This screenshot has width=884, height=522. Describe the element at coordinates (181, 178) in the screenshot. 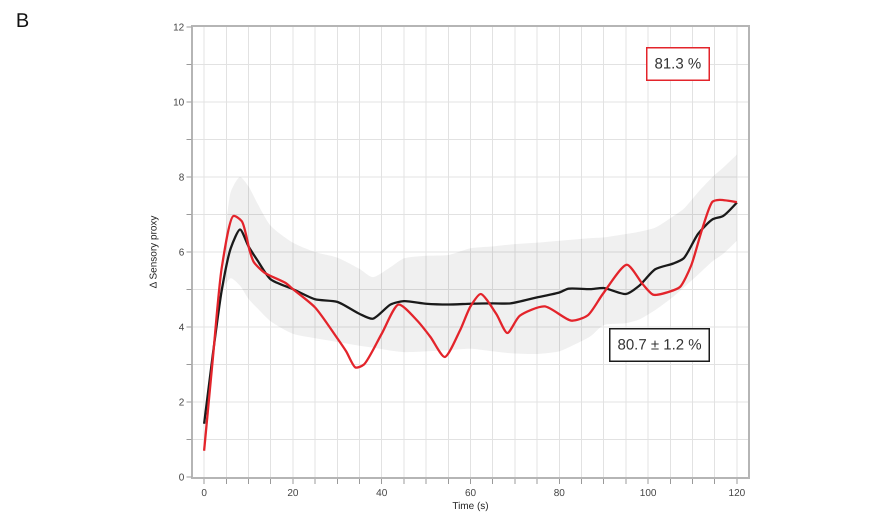

I see `y-tick-label: 8` at that location.